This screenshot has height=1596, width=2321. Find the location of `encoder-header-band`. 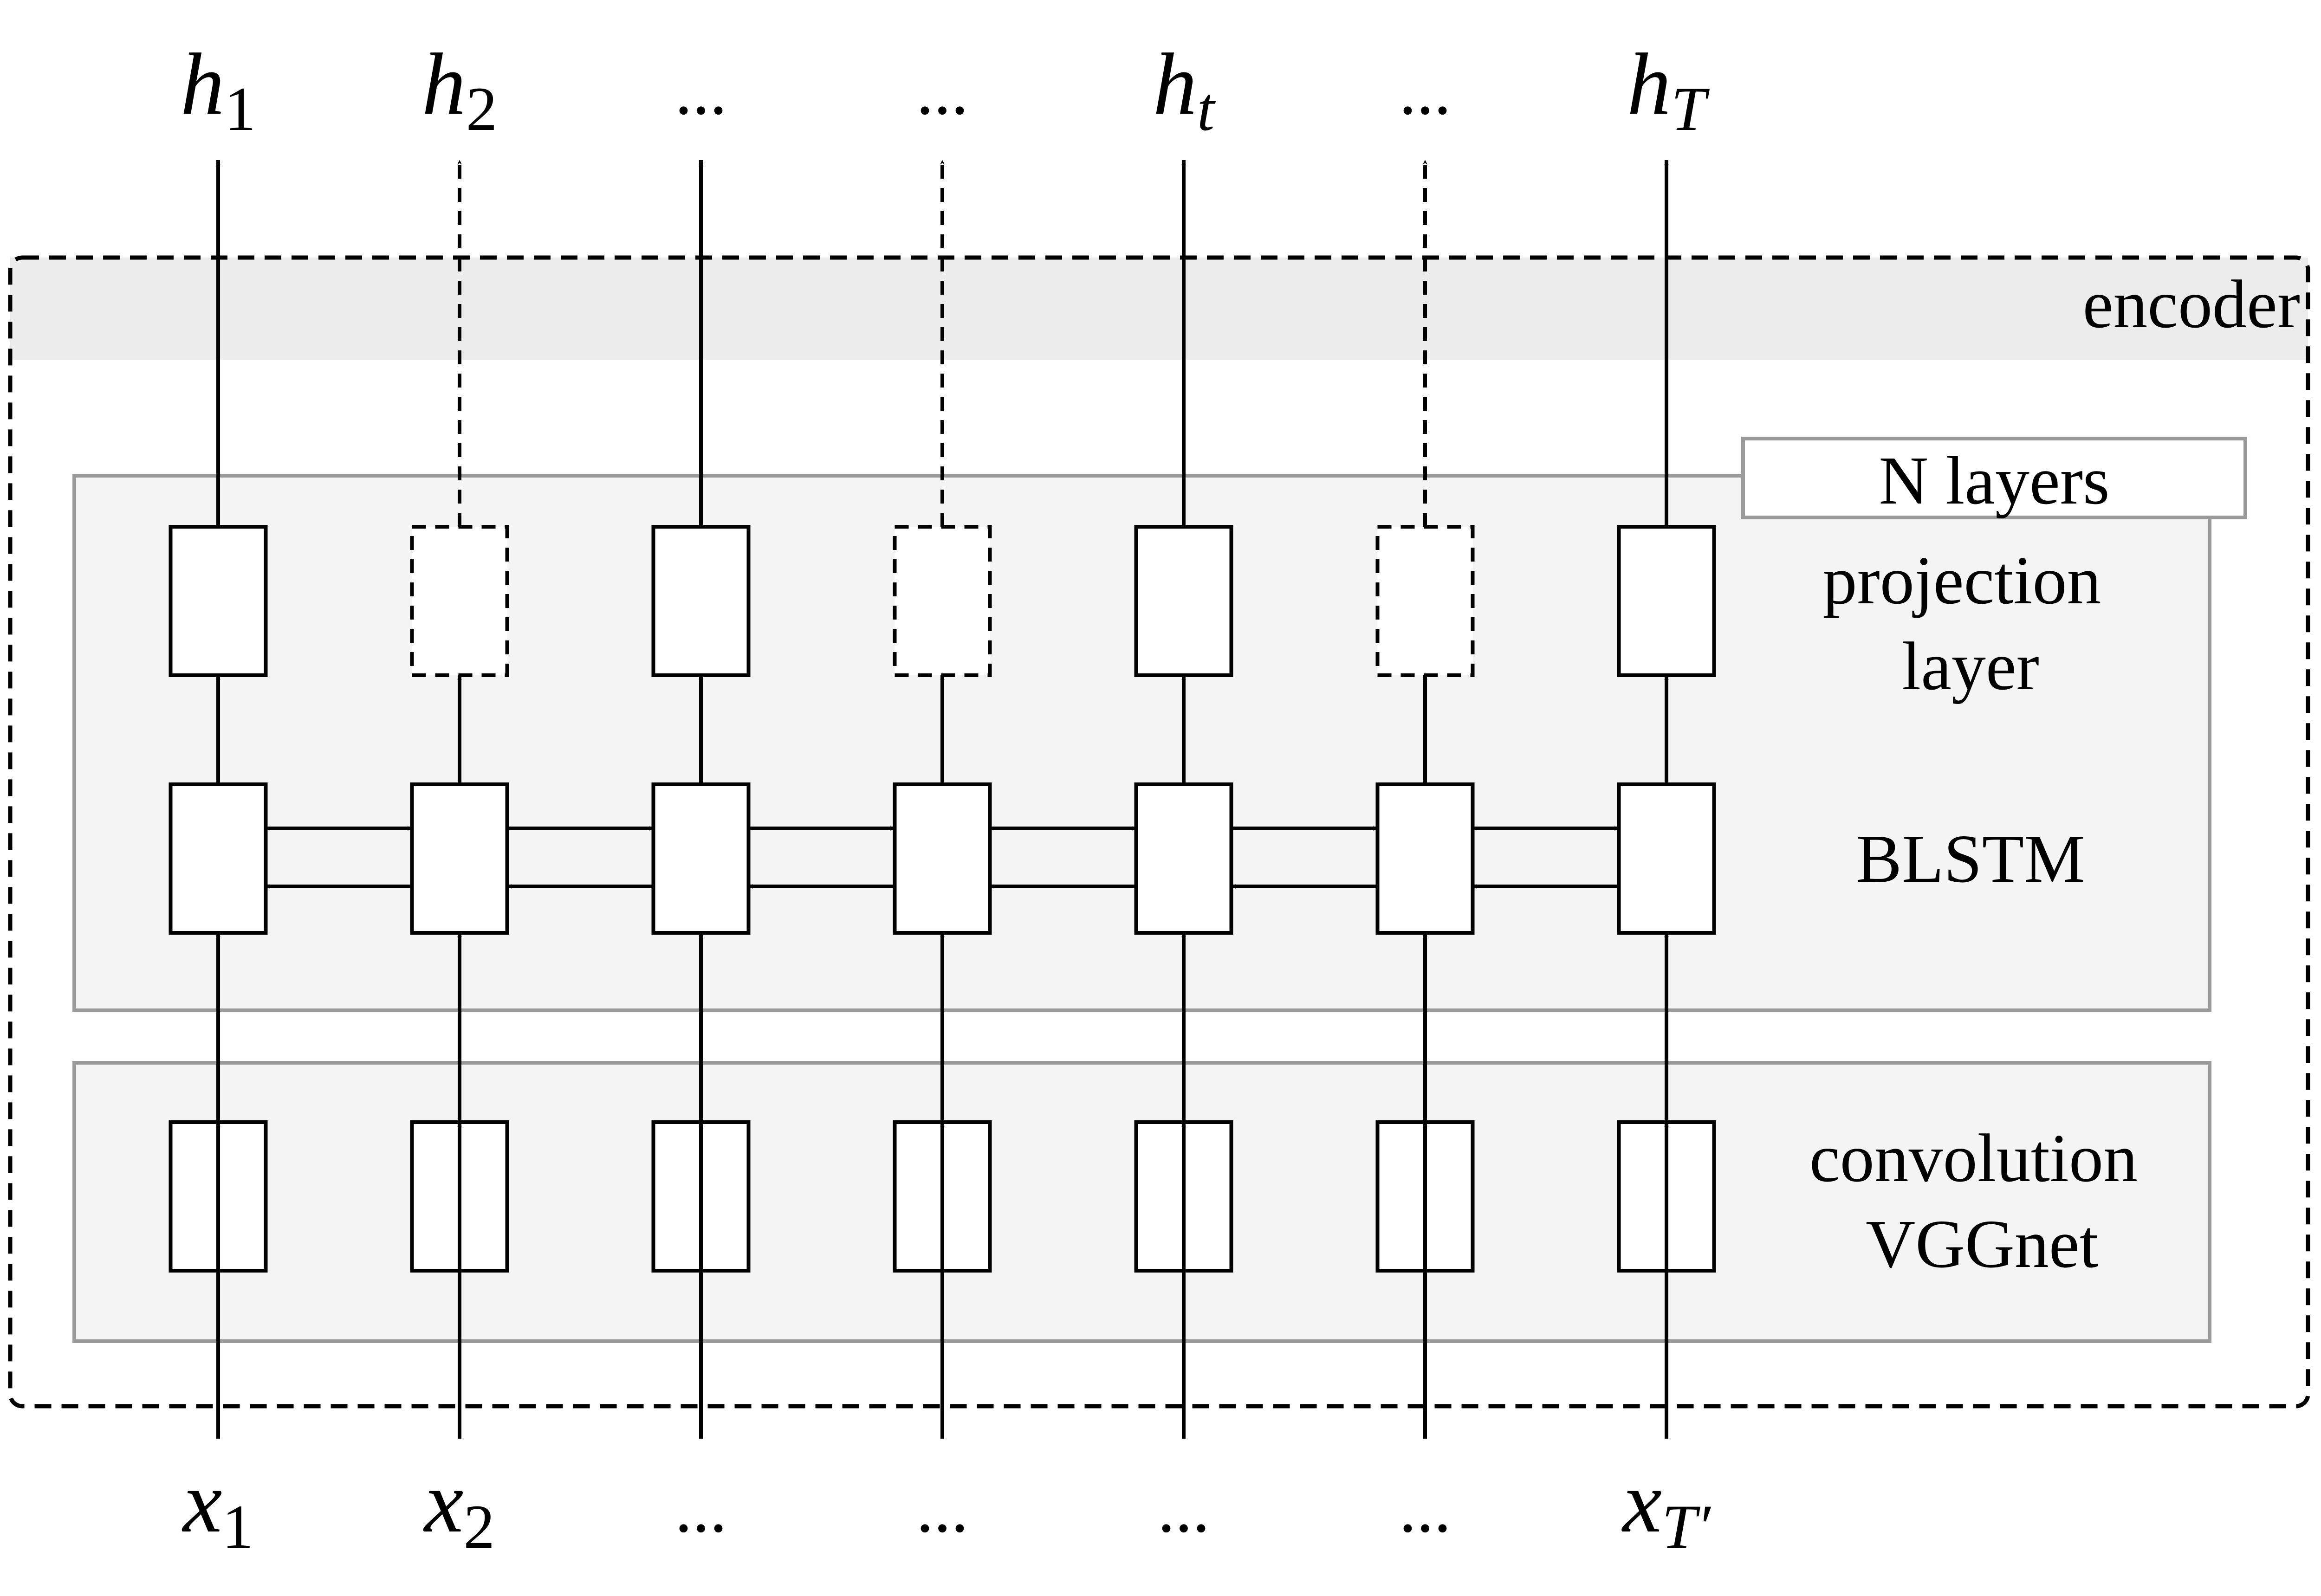

encoder-header-band is located at coordinates (1159, 309).